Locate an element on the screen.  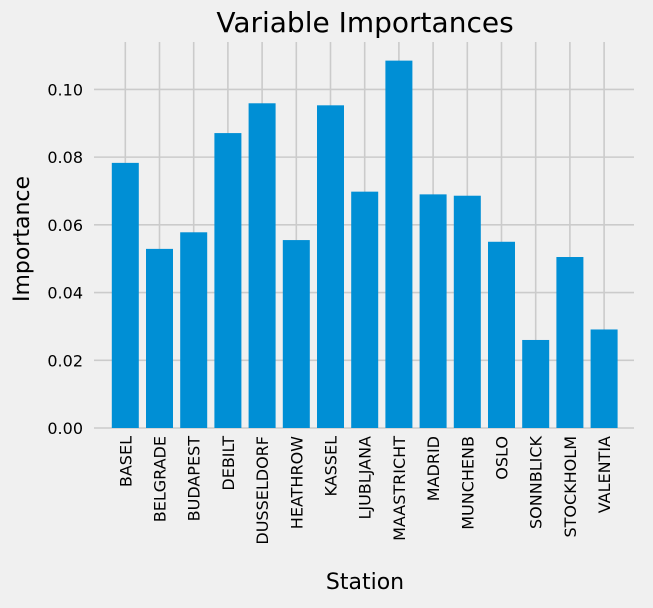
x-axis-label: Station is located at coordinates (365, 582).